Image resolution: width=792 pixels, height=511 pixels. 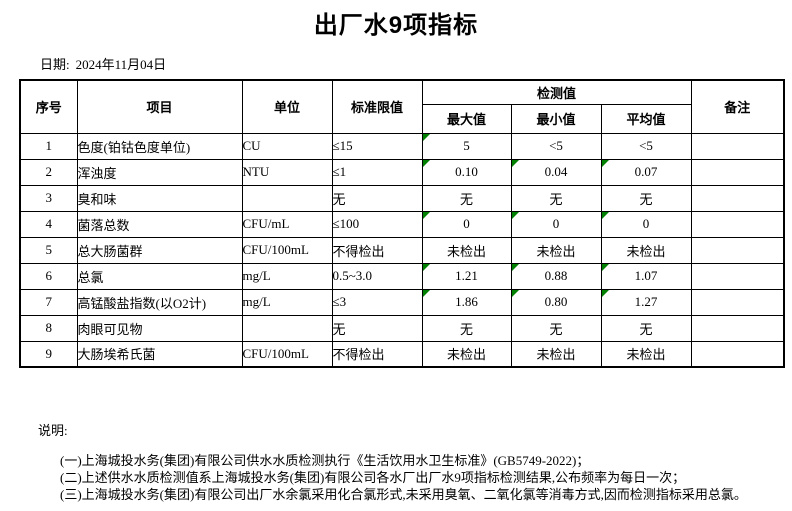 What do you see at coordinates (48, 224) in the screenshot?
I see `cell-seq: 4` at bounding box center [48, 224].